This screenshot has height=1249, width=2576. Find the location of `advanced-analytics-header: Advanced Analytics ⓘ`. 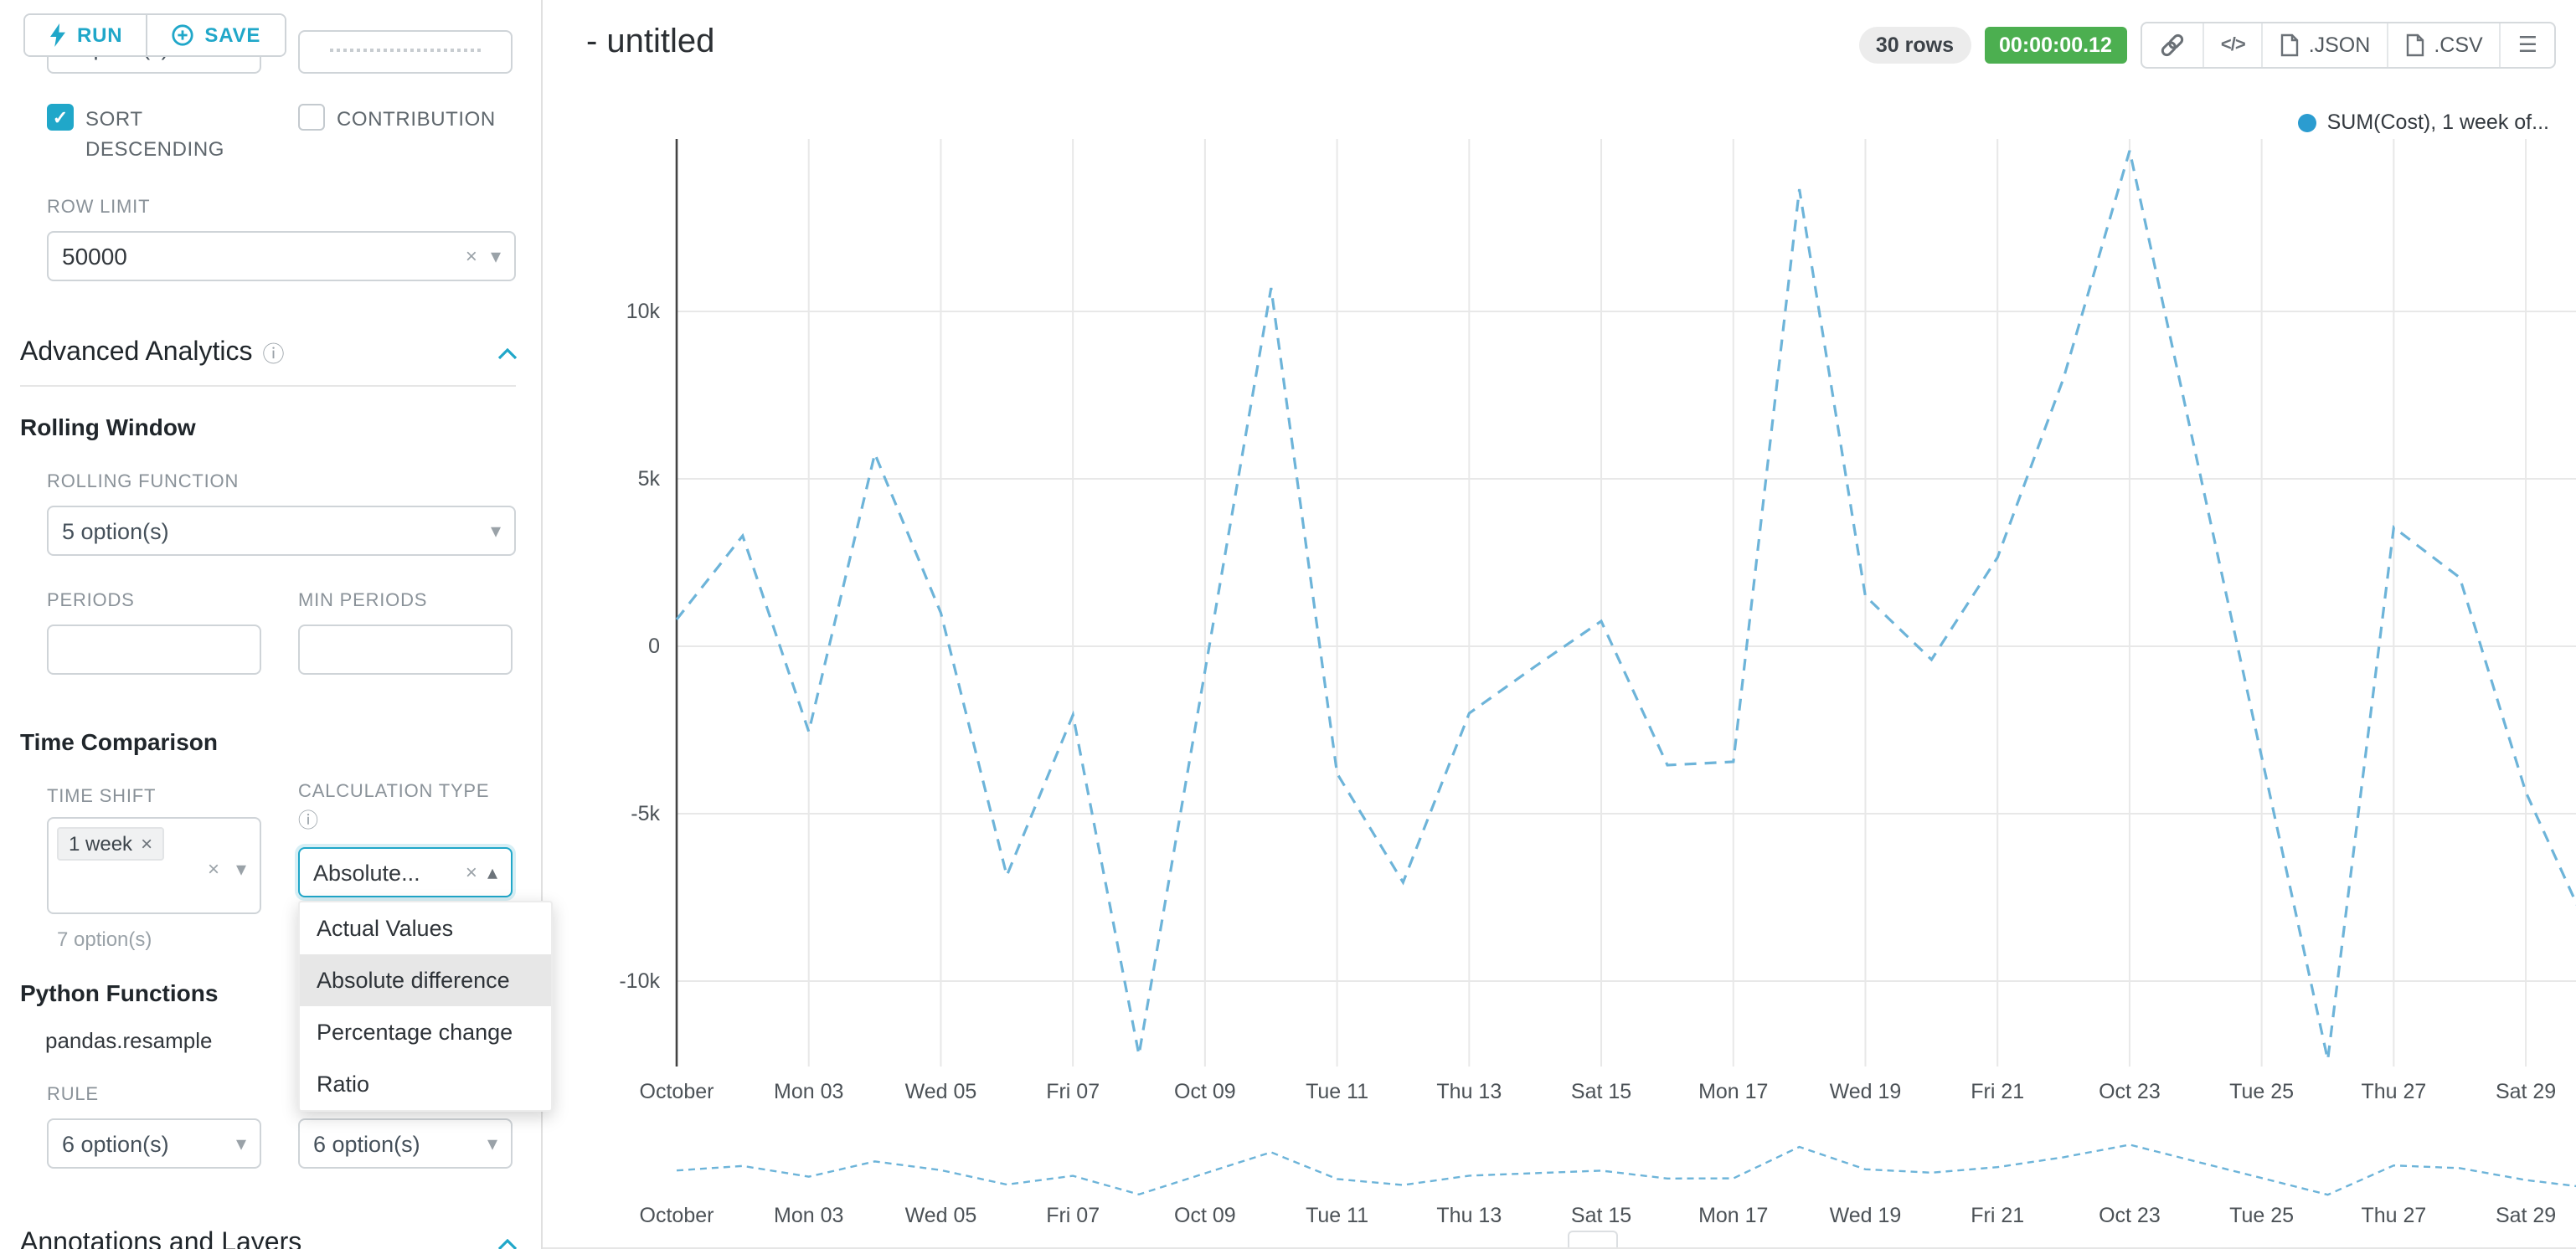

advanced-analytics-header: Advanced Analytics ⓘ is located at coordinates (269, 353).